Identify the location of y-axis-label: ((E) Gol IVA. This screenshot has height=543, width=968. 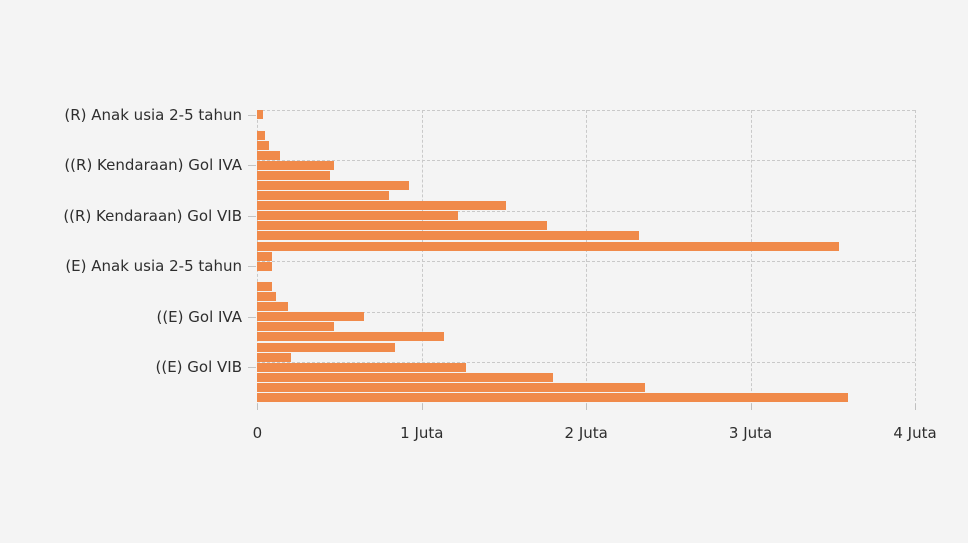
(199, 316).